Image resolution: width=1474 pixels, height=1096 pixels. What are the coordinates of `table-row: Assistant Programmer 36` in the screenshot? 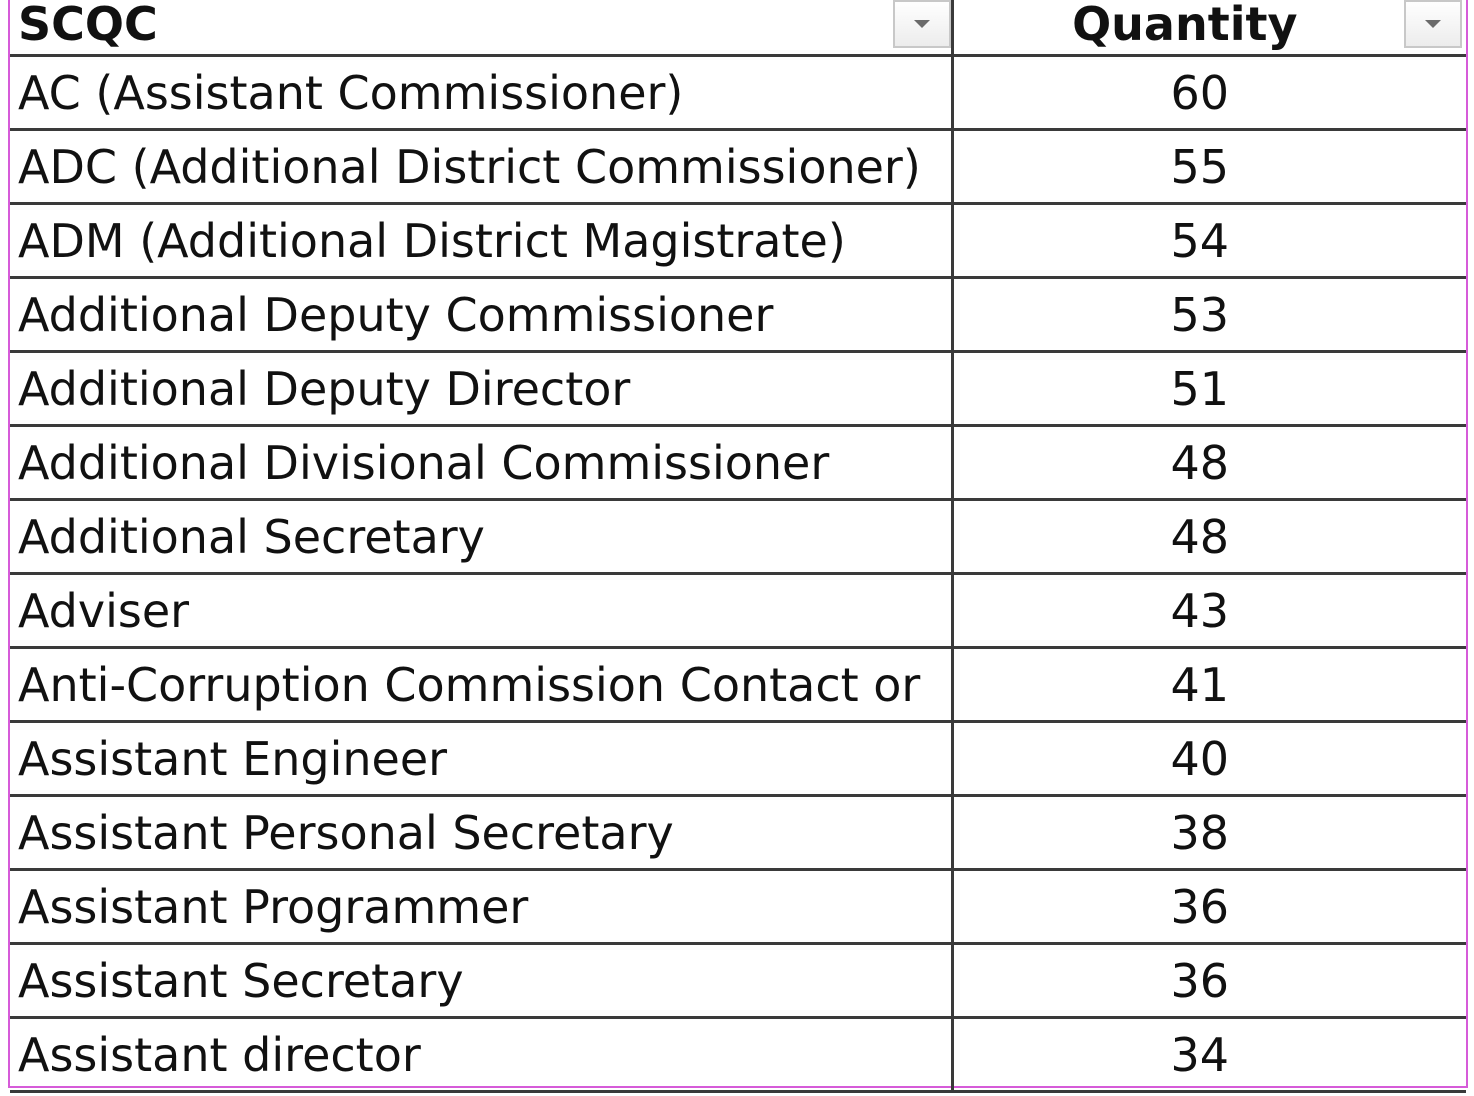 It's located at (738, 907).